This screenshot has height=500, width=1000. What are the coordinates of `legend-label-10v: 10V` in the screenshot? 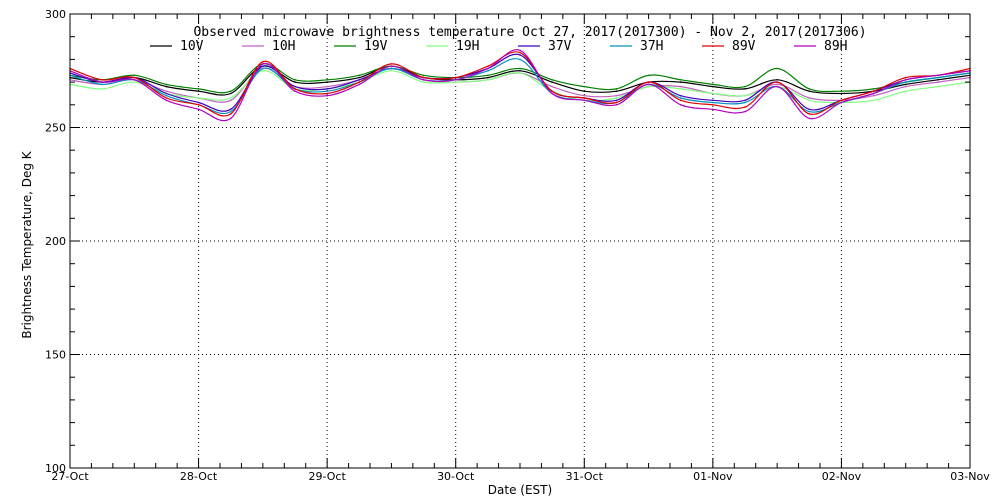 It's located at (192, 46).